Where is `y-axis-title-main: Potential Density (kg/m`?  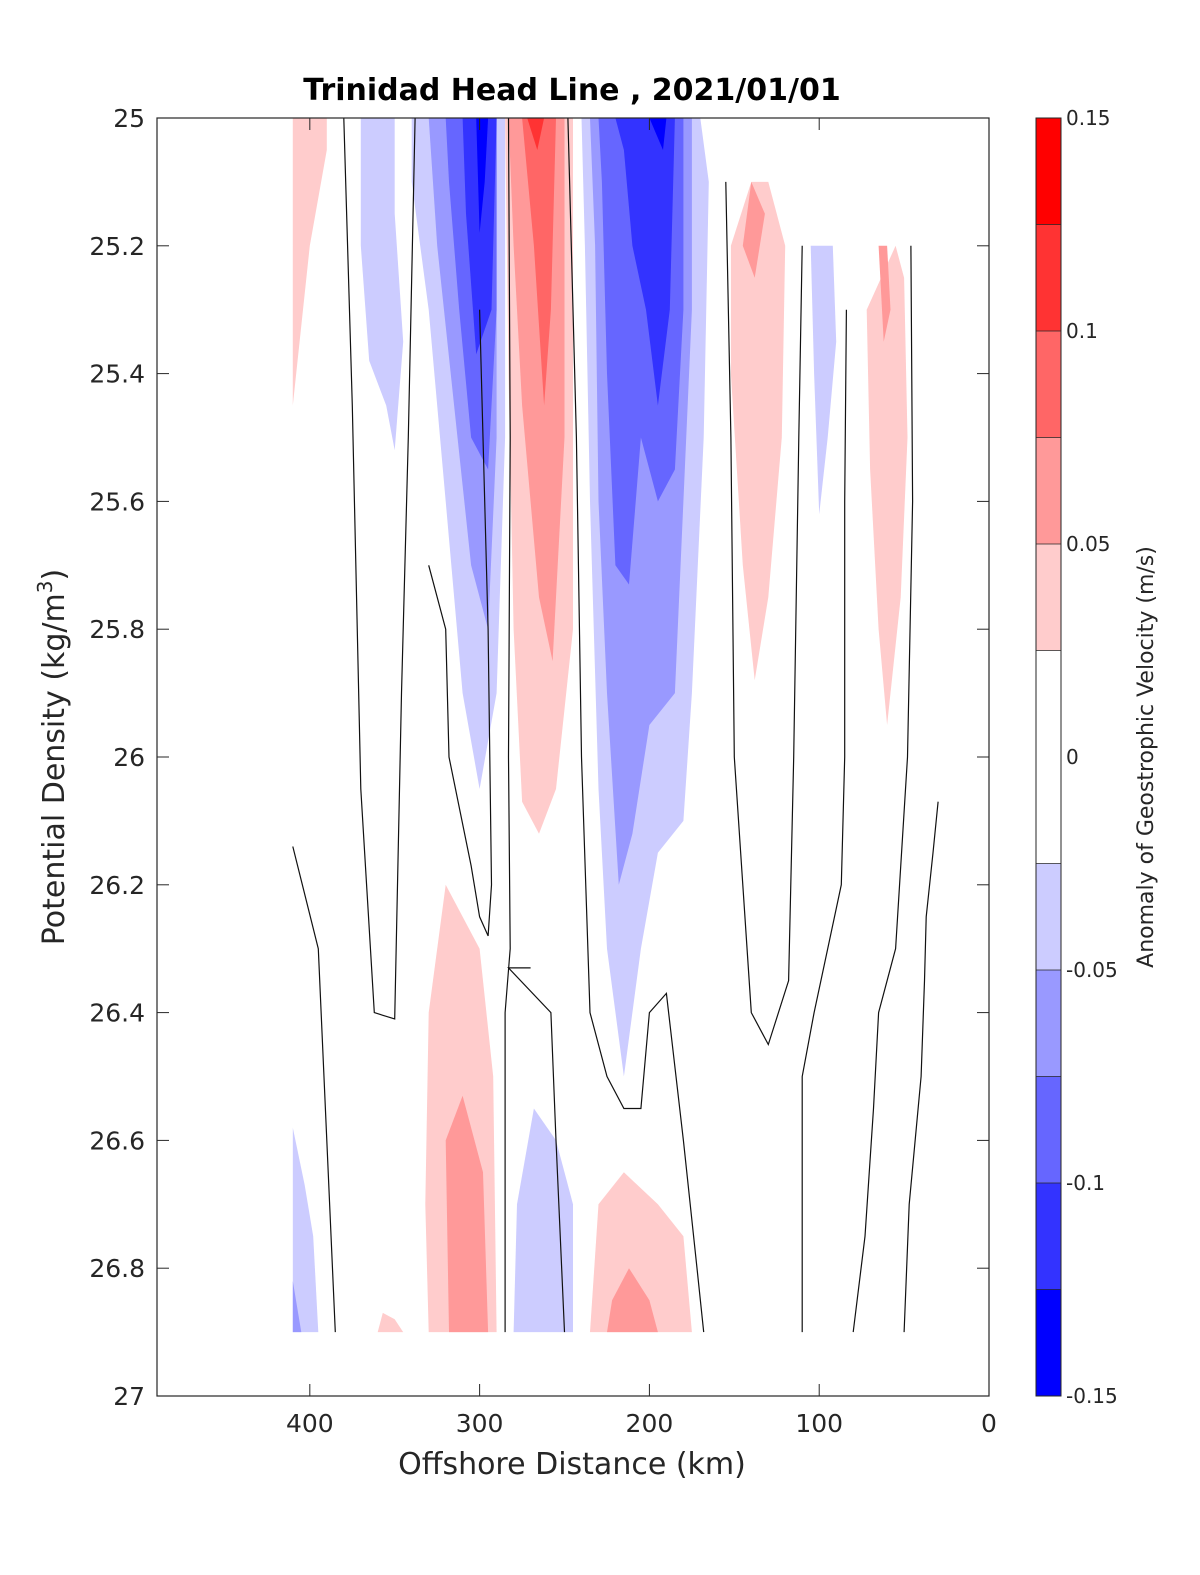 y-axis-title-main: Potential Density (kg/m is located at coordinates (54, 769).